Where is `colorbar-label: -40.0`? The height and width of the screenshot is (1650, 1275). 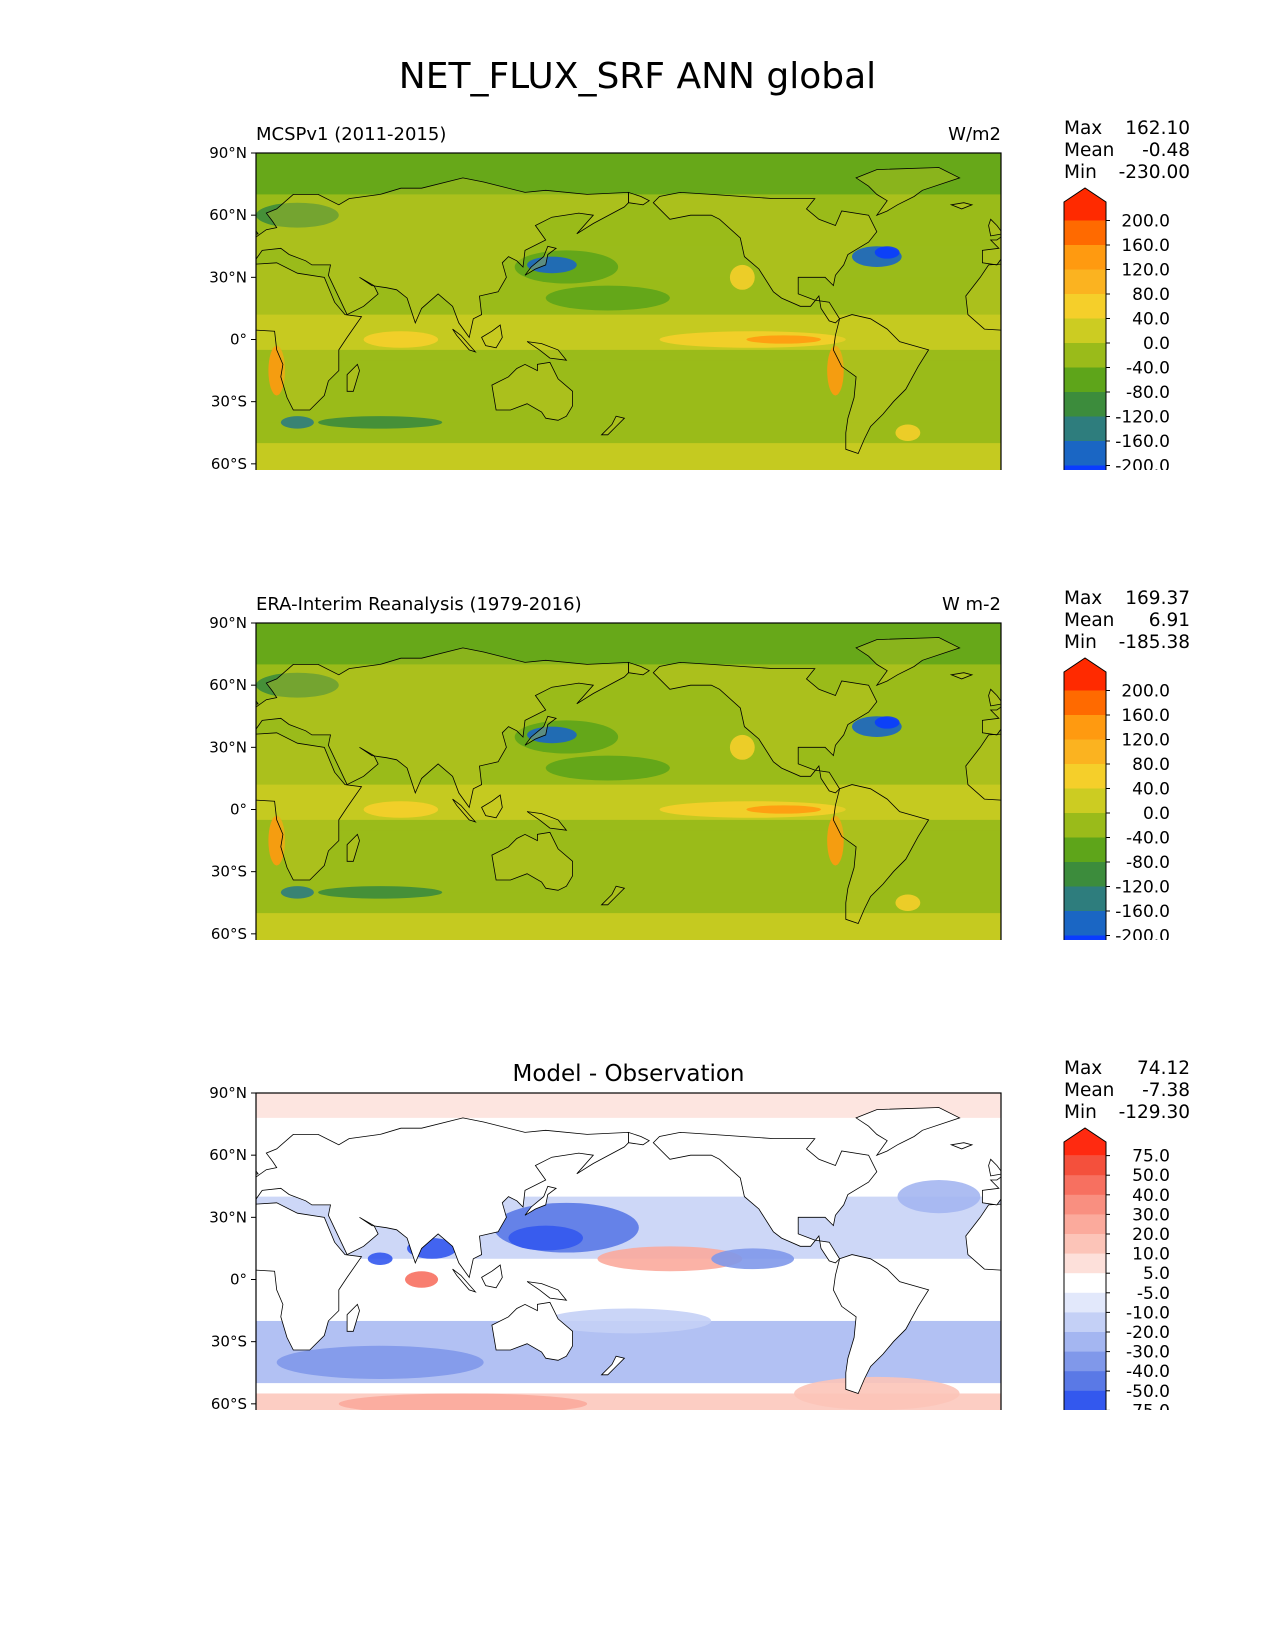
colorbar-label: -40.0 is located at coordinates (1148, 369).